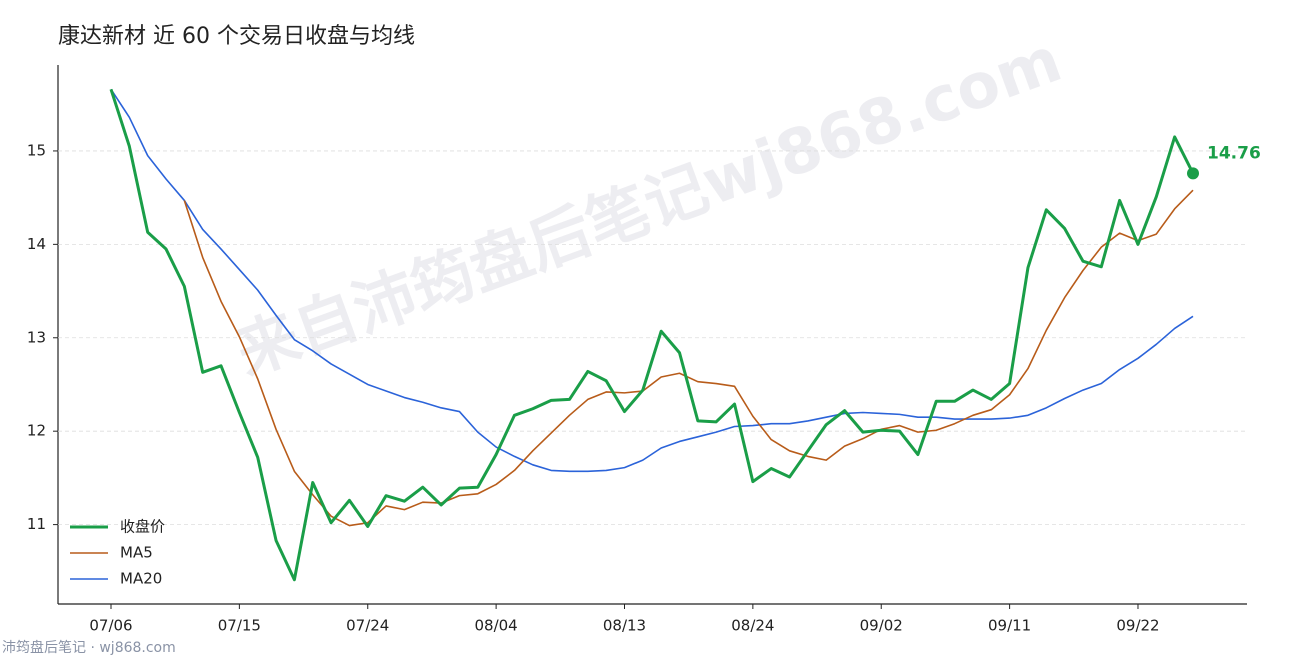  I want to click on x-tick-label: 09/11, so click(1009, 626).